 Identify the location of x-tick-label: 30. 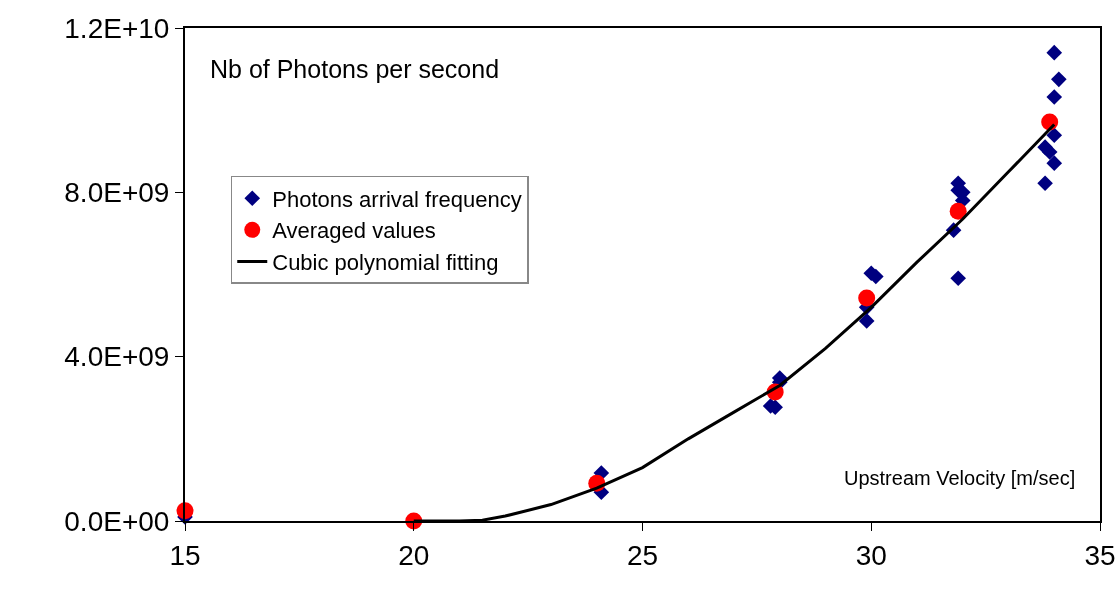
(871, 555).